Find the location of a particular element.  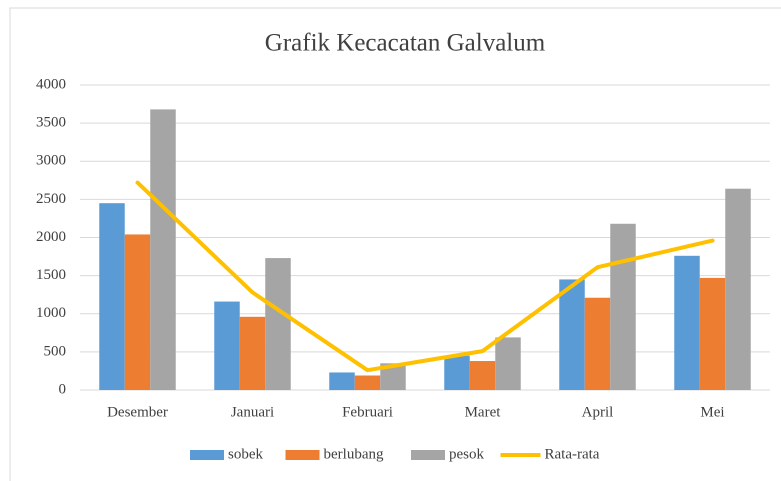

x-tick-label: Februari is located at coordinates (367, 412).